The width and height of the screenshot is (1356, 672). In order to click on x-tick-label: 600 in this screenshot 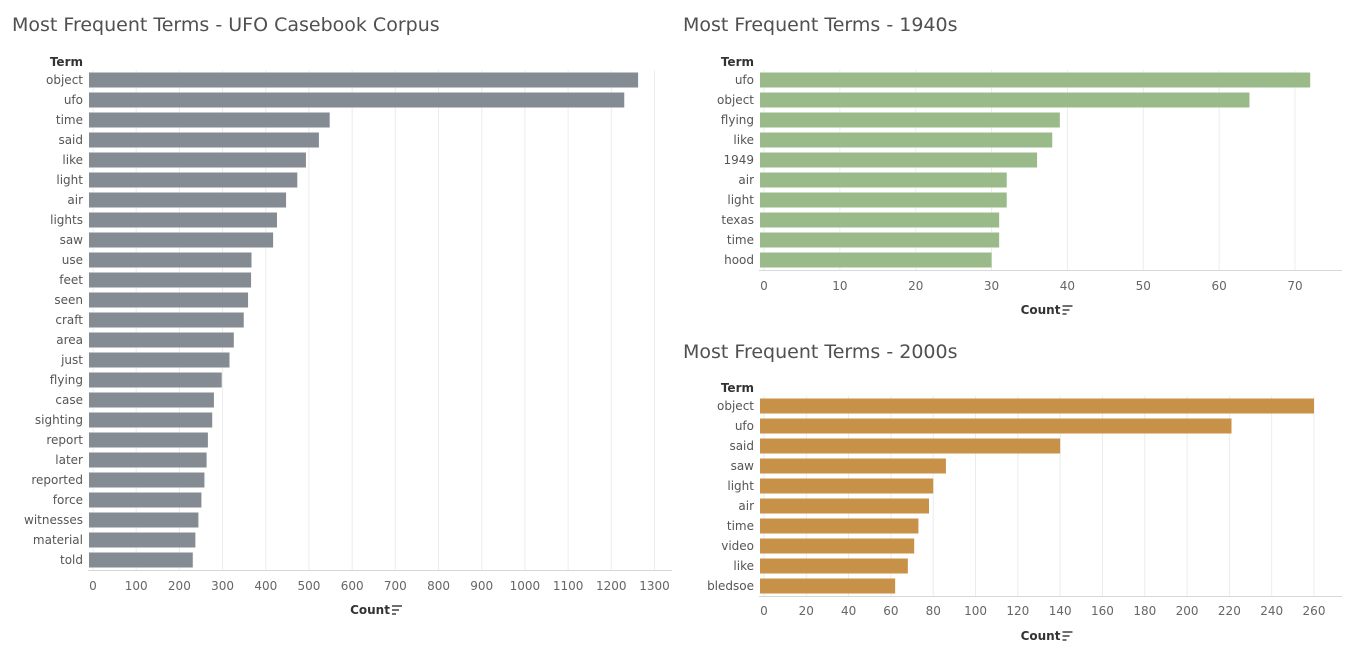, I will do `click(352, 586)`.